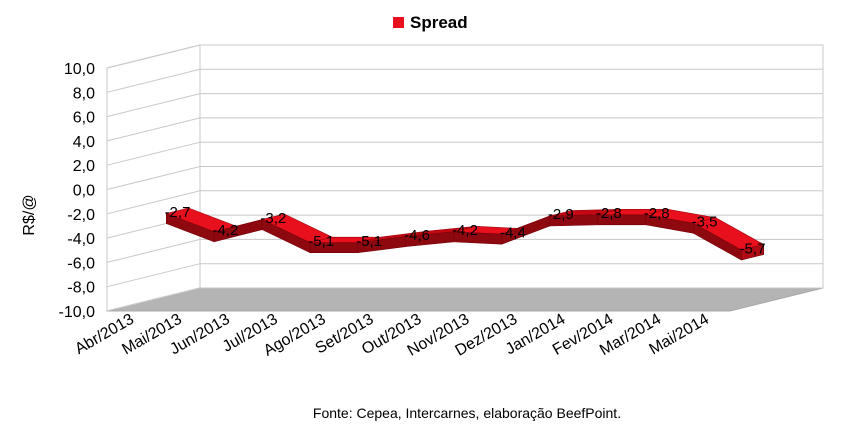 Image resolution: width=847 pixels, height=433 pixels. What do you see at coordinates (417, 235) in the screenshot?
I see `data-label: -4,6` at bounding box center [417, 235].